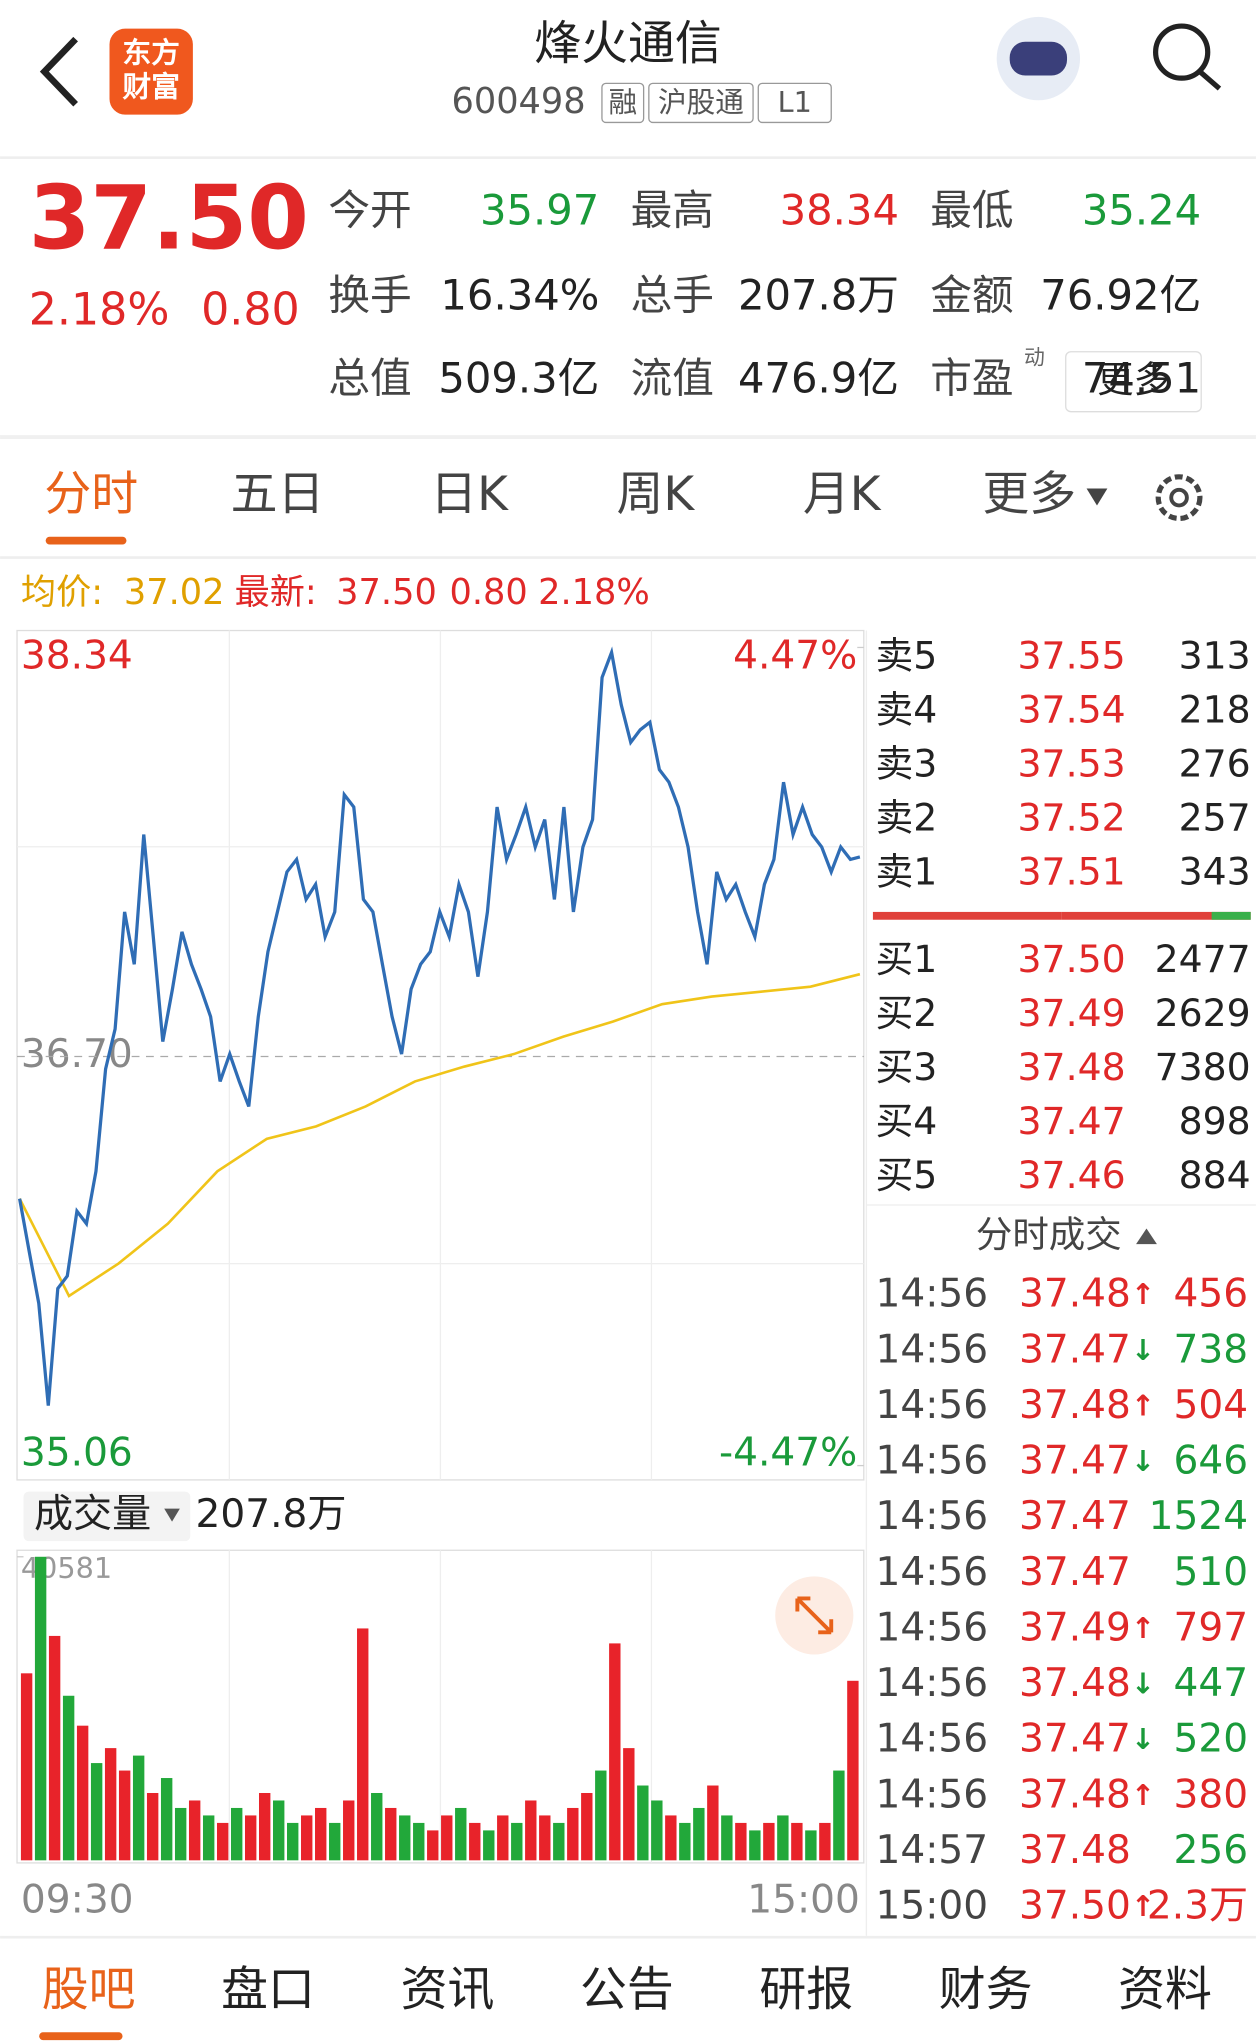 The width and height of the screenshot is (1256, 2044). Describe the element at coordinates (518, 378) in the screenshot. I see `stat-value: 509.3亿` at that location.